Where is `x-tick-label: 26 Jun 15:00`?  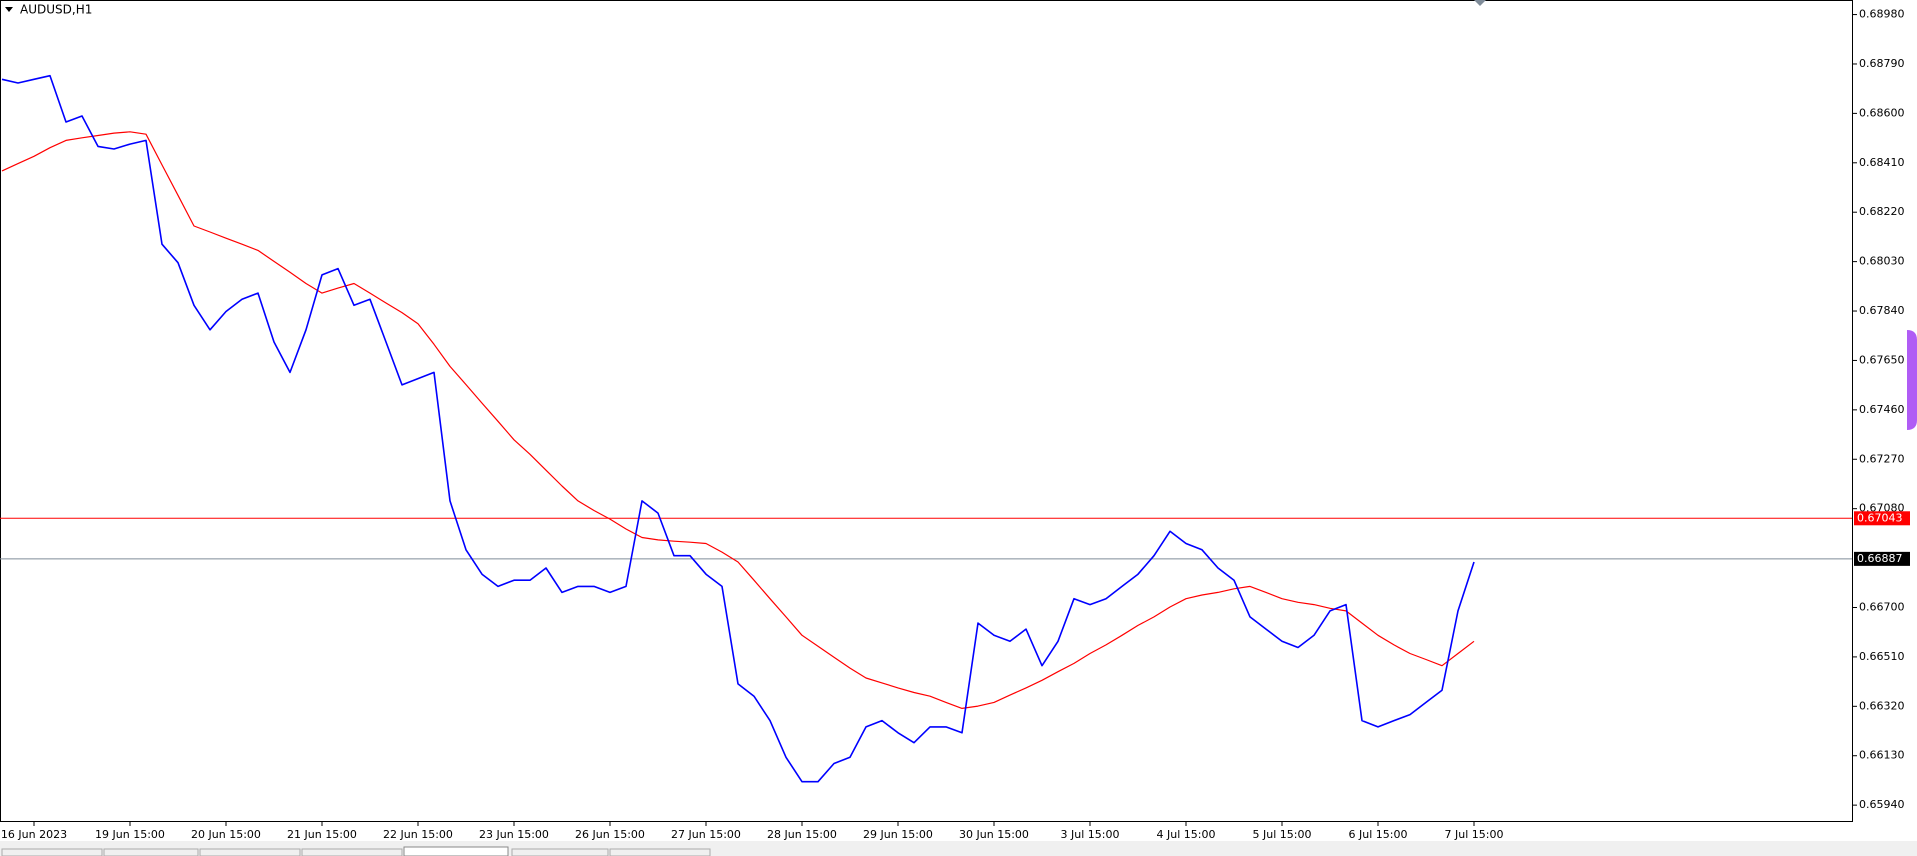 x-tick-label: 26 Jun 15:00 is located at coordinates (610, 834).